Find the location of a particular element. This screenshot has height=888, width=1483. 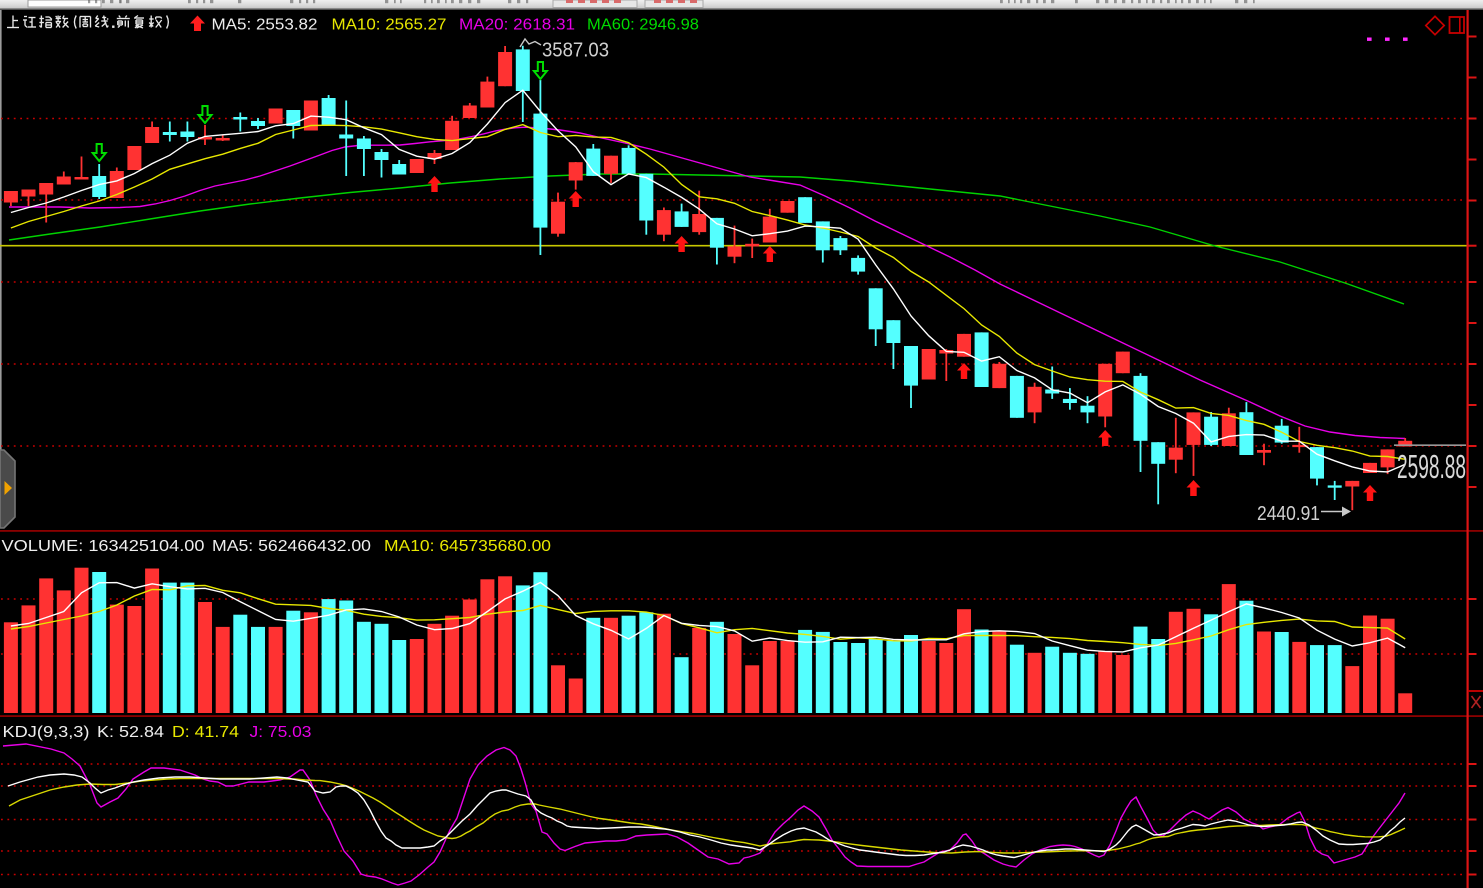

svg-text: MA10: 645735680.00 is located at coordinates (467, 546).